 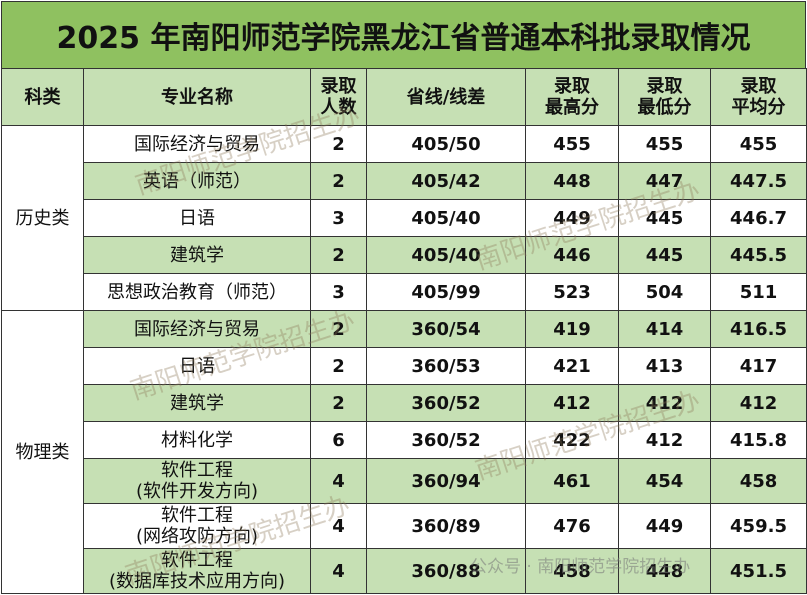 What do you see at coordinates (403, 35) in the screenshot?
I see `title: 2025 年南阳师范学院黑龙江省普通本科批录取情况` at bounding box center [403, 35].